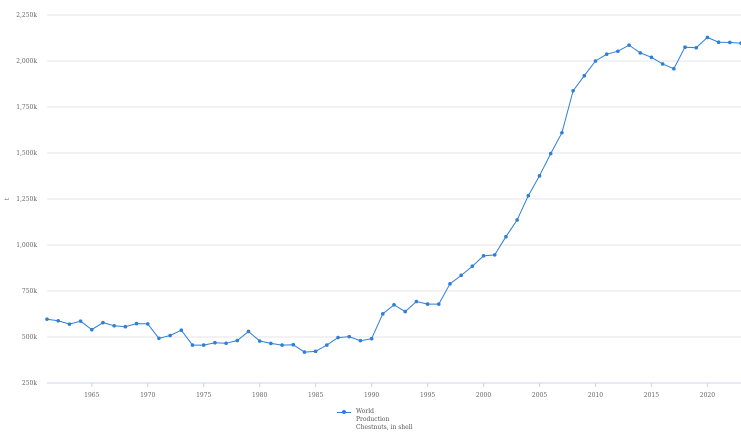 This screenshot has width=741, height=444. What do you see at coordinates (26, 107) in the screenshot?
I see `y-tick-label: 1,750k` at bounding box center [26, 107].